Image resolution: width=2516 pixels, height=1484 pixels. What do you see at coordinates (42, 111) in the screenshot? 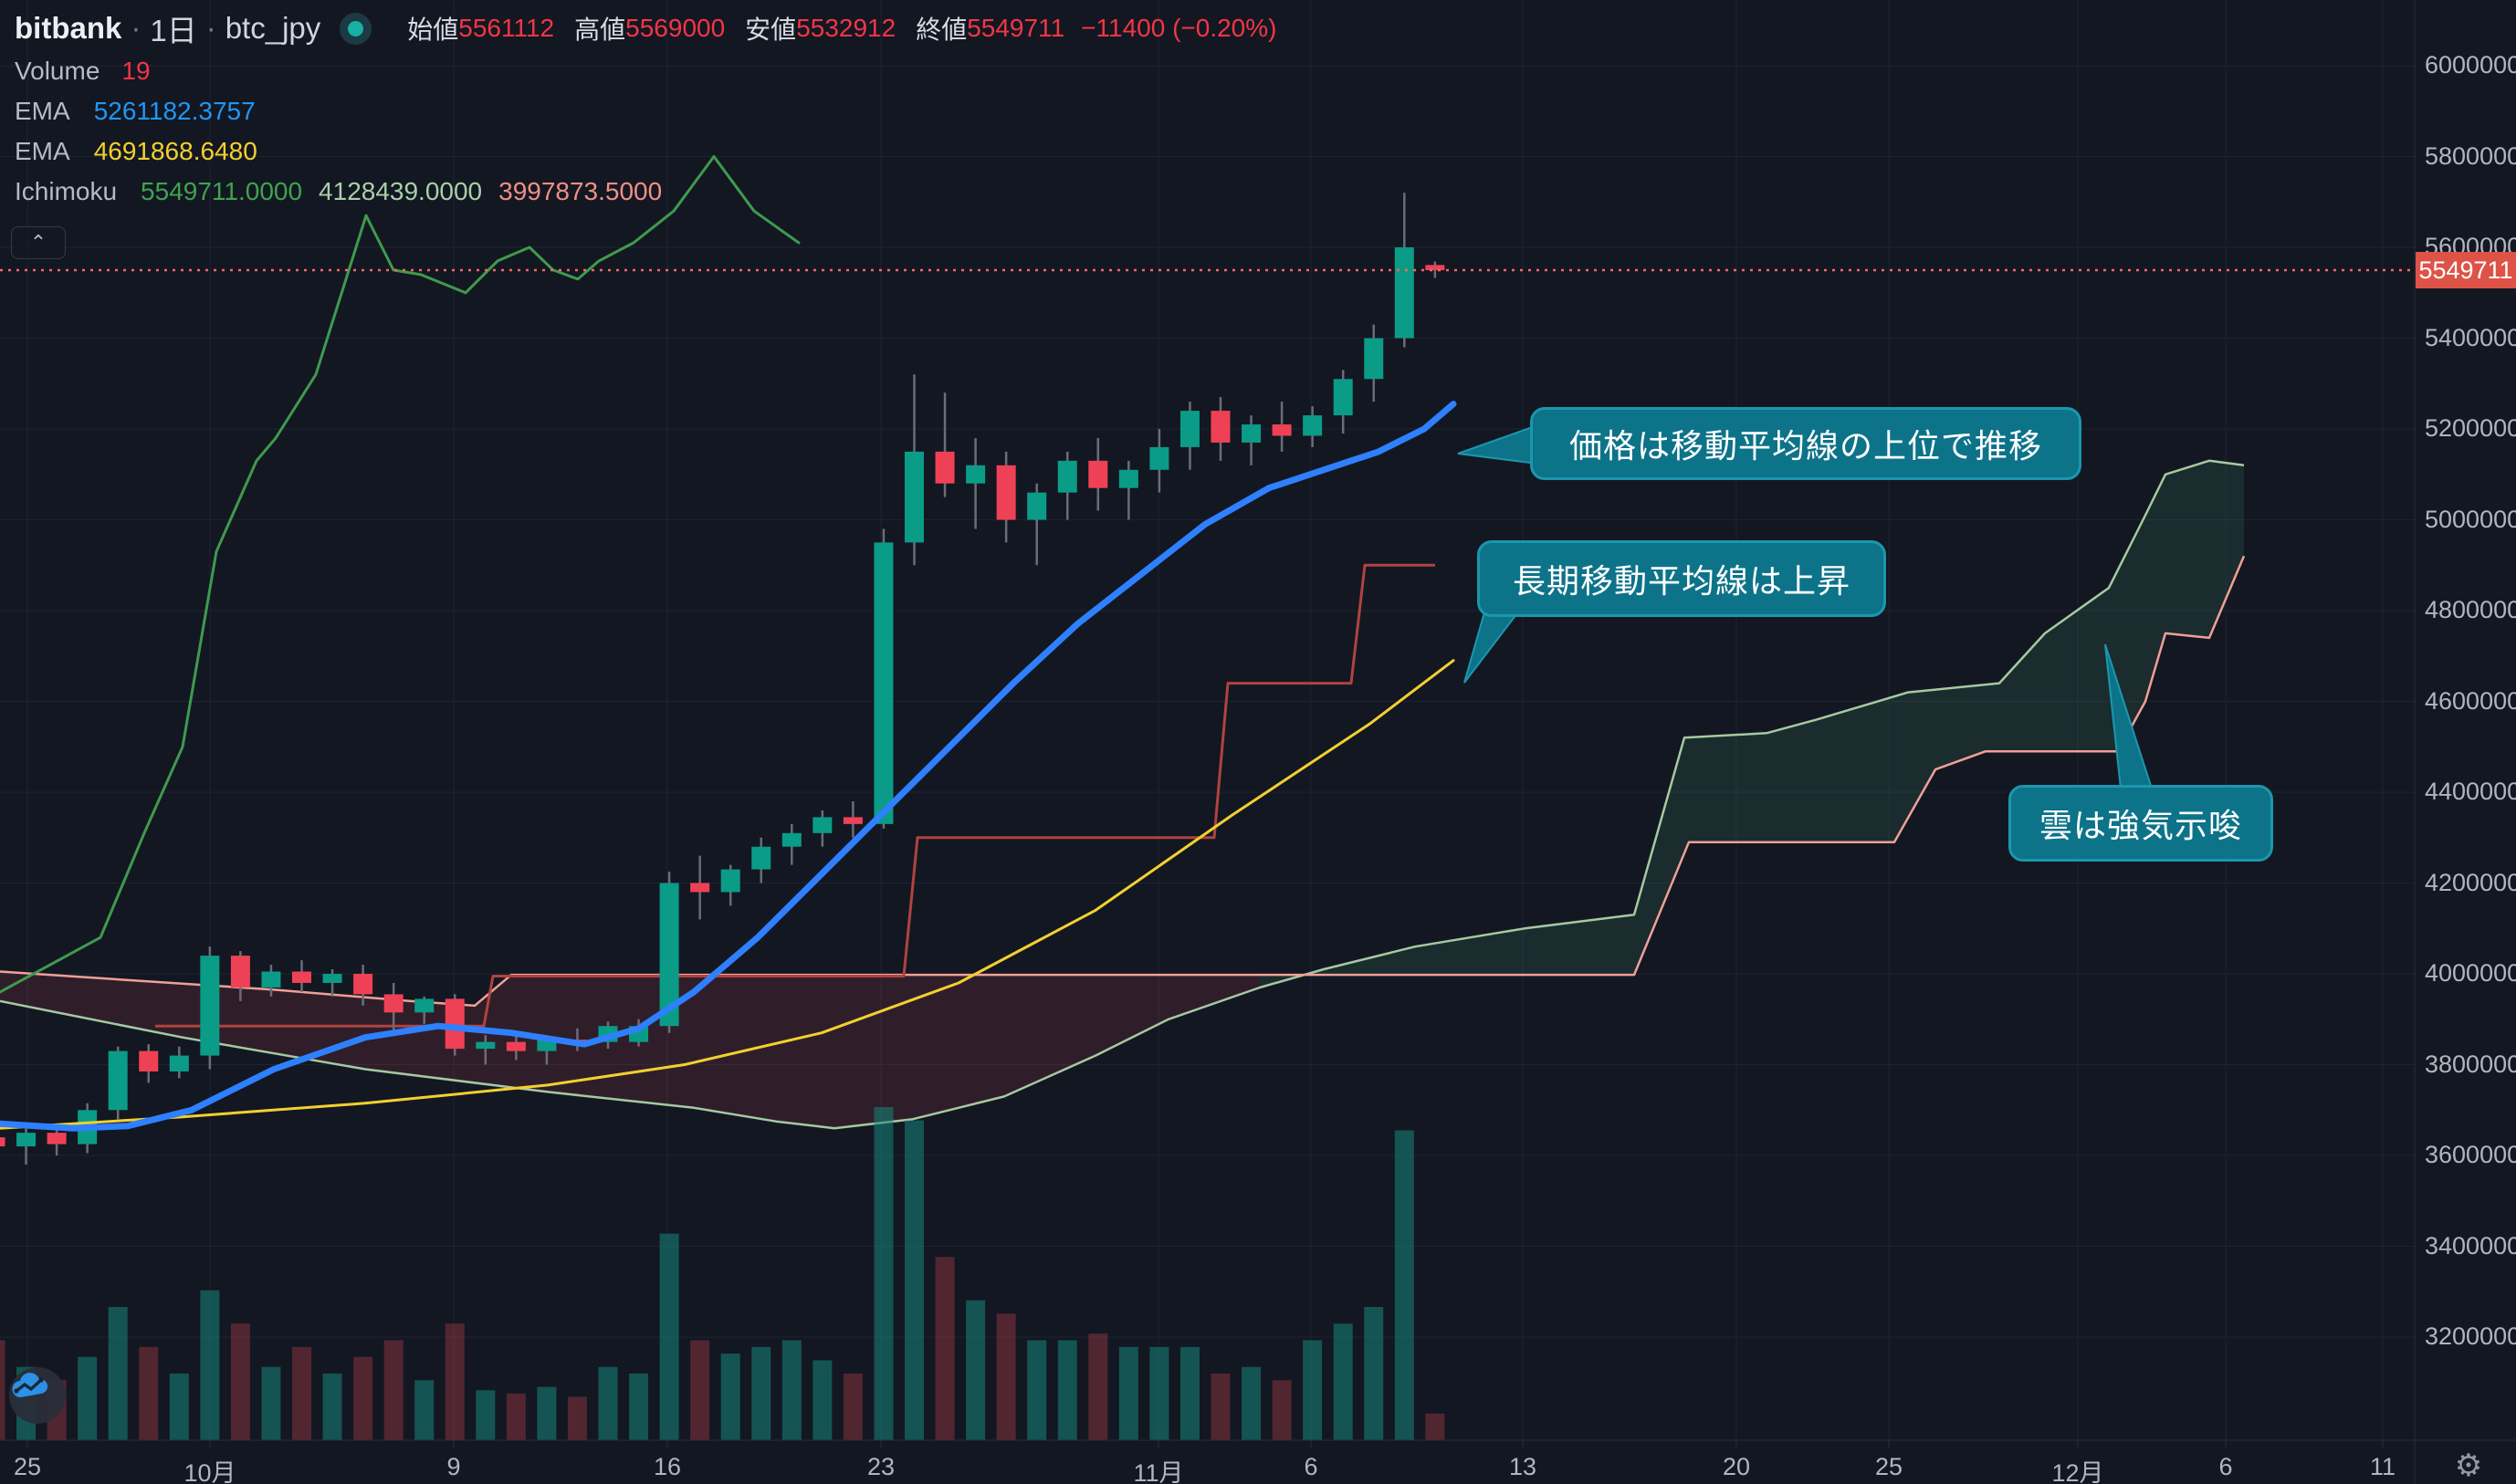
I see `ema-fast-label: EMA` at bounding box center [42, 111].